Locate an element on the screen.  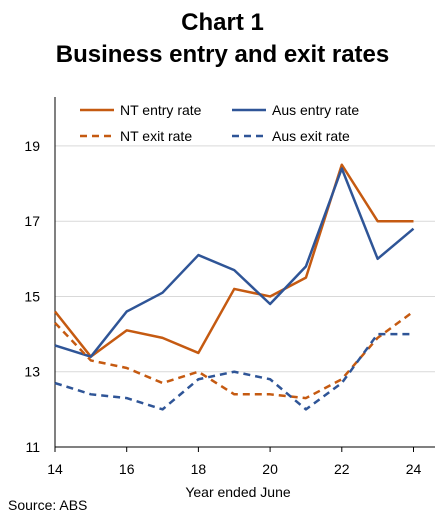
series-line-aus-exit-rate is located at coordinates (234, 371).